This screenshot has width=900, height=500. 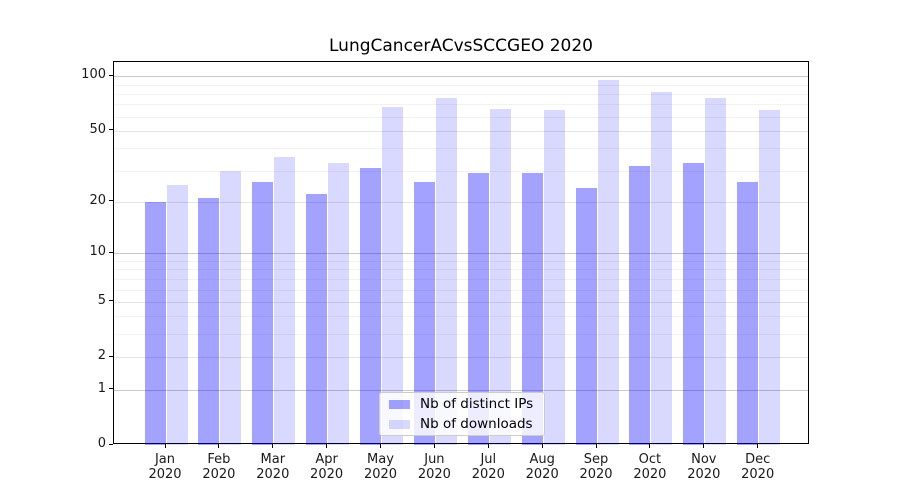 What do you see at coordinates (650, 467) in the screenshot?
I see `x-tick-label: Oct 2020` at bounding box center [650, 467].